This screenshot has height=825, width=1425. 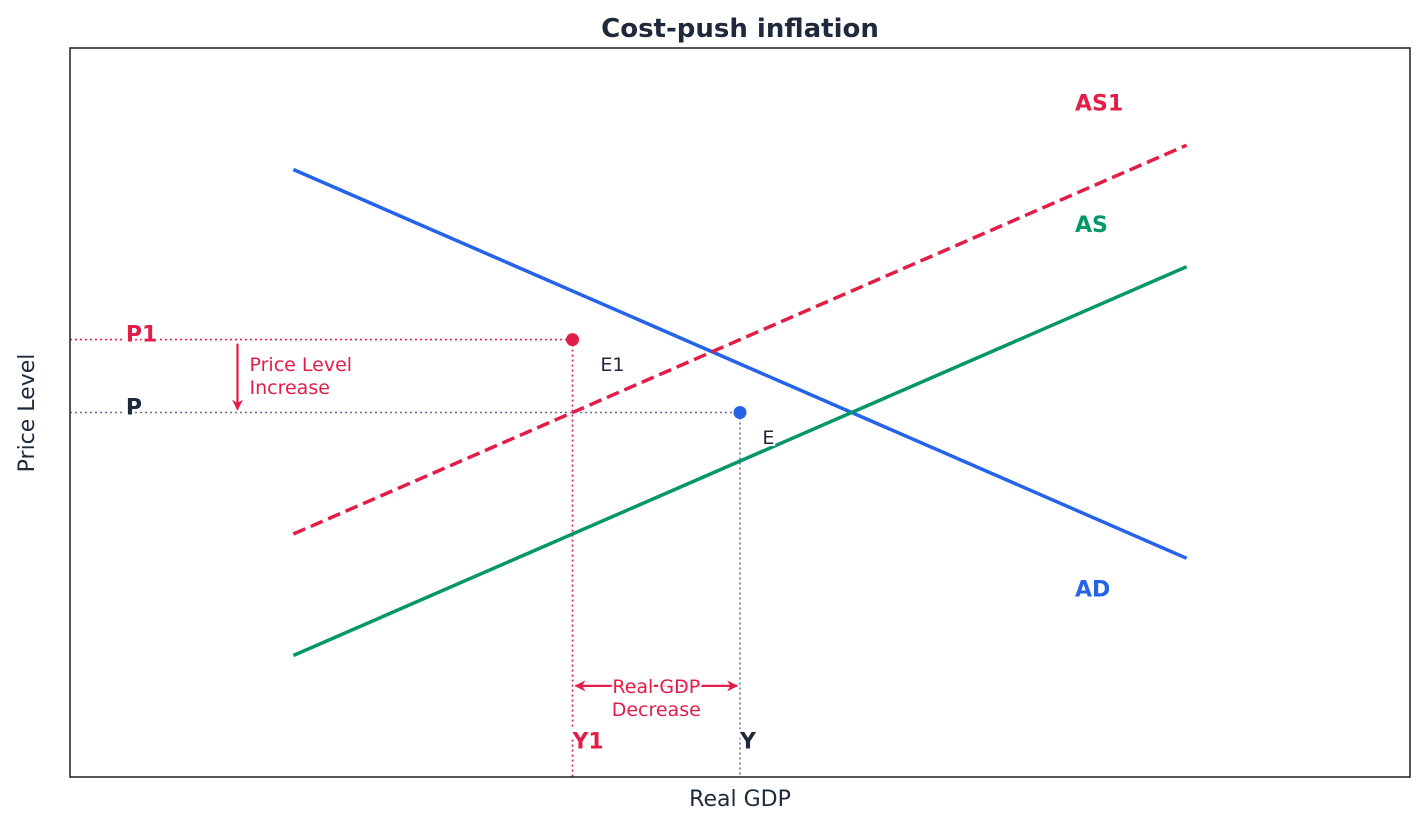 What do you see at coordinates (588, 742) in the screenshot?
I see `axis-value-label-y1: Y1` at bounding box center [588, 742].